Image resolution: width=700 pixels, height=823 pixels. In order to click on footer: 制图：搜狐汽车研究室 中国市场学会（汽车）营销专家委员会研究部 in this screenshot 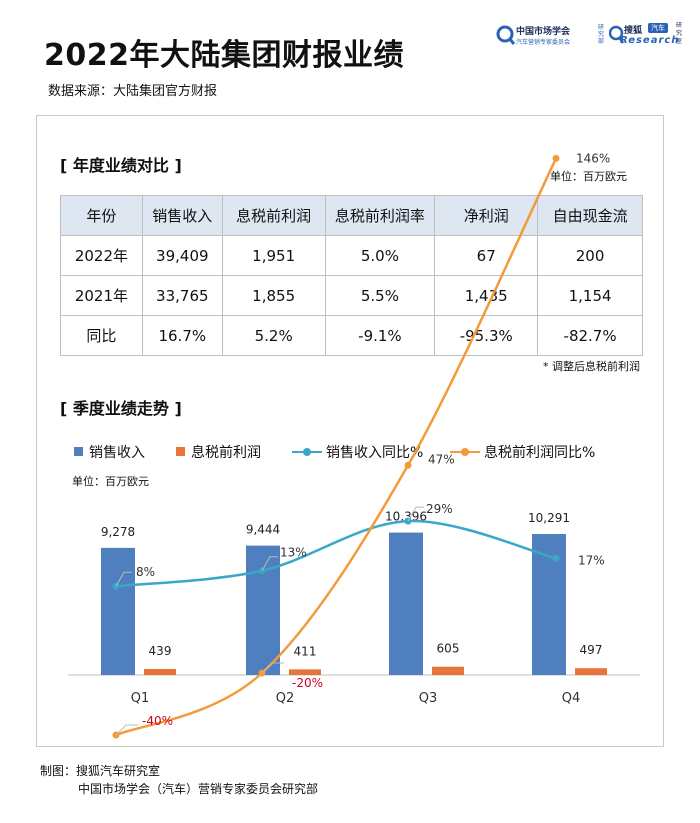, I will do `click(179, 780)`.